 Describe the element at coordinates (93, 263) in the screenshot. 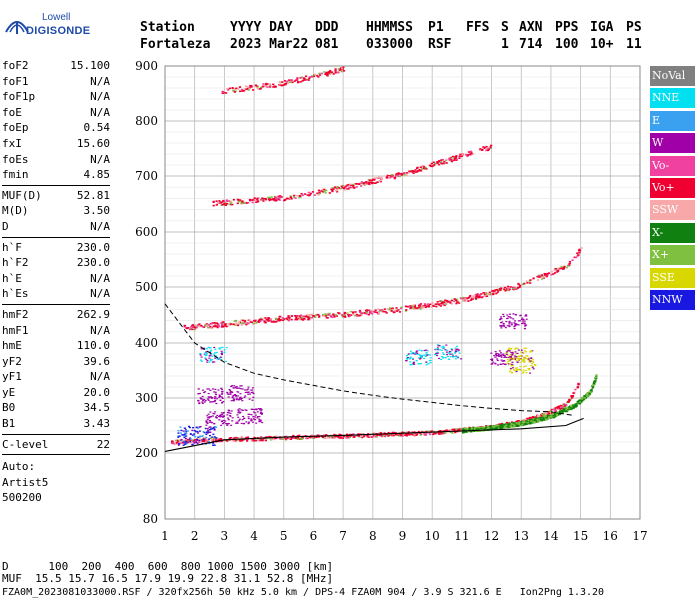

I see `param-value: 230.0` at that location.